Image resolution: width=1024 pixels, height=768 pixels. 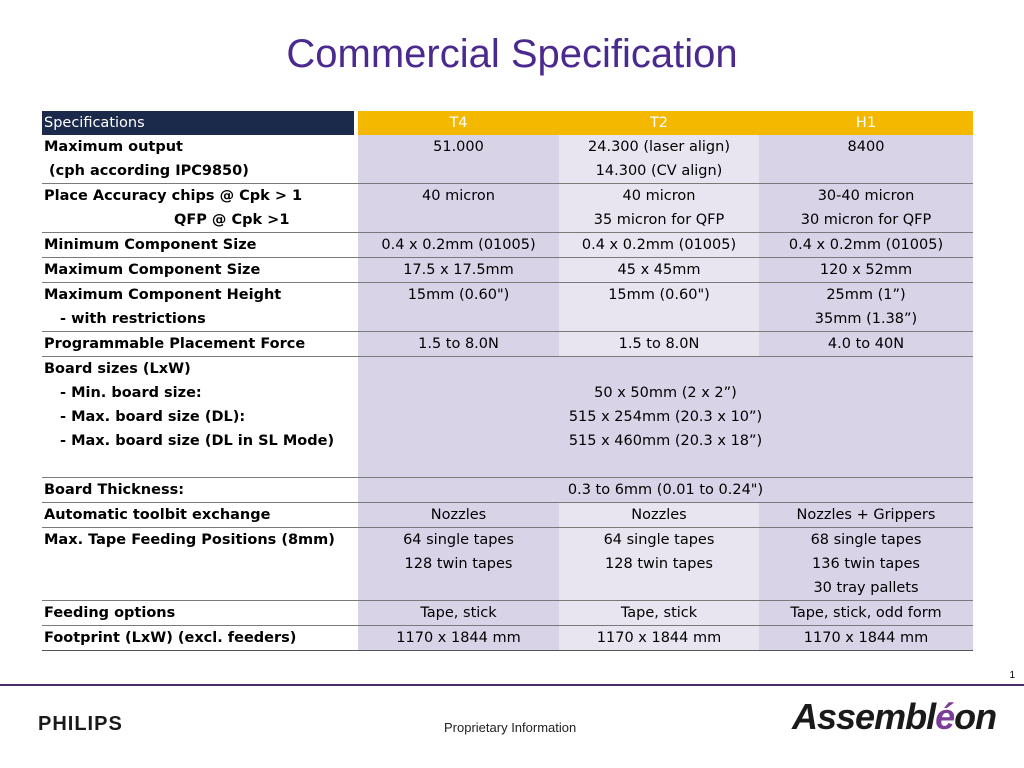 What do you see at coordinates (458, 613) in the screenshot?
I see `cell-t4: Tape, stick` at bounding box center [458, 613].